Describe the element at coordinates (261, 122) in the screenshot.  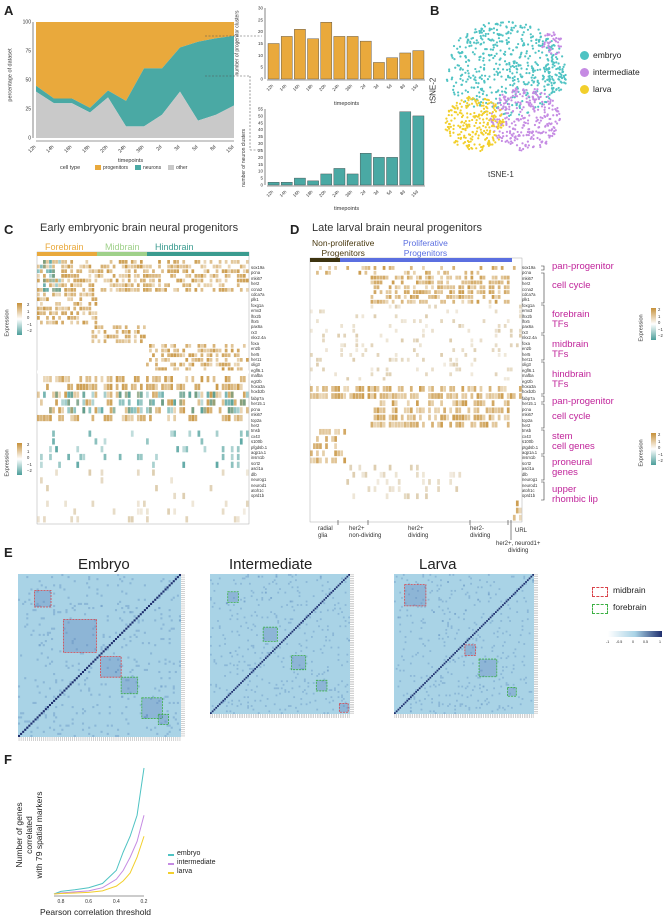
I see `bar-ytick-label: 45` at that location.